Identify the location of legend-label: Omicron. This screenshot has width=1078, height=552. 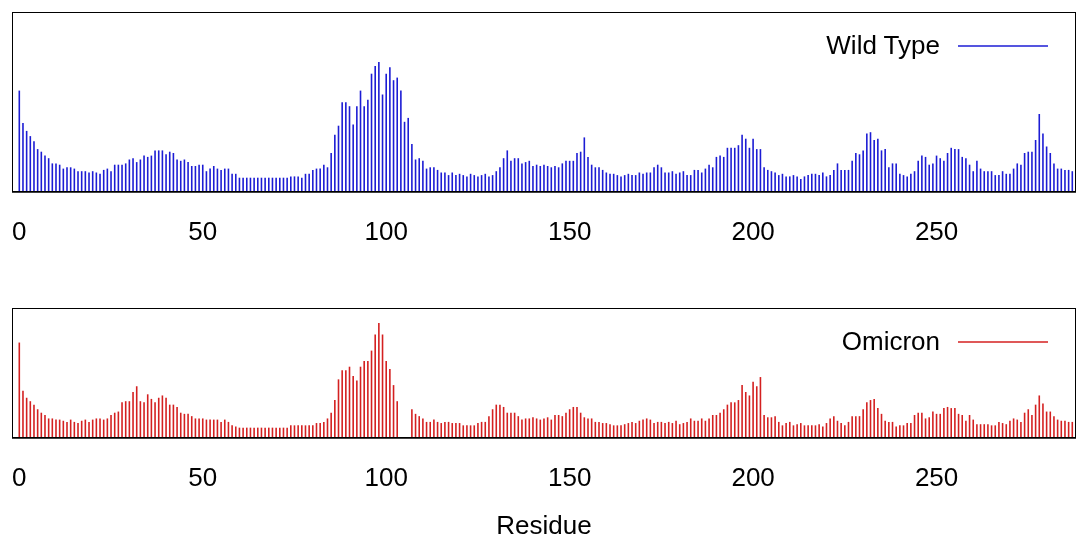
(890, 341).